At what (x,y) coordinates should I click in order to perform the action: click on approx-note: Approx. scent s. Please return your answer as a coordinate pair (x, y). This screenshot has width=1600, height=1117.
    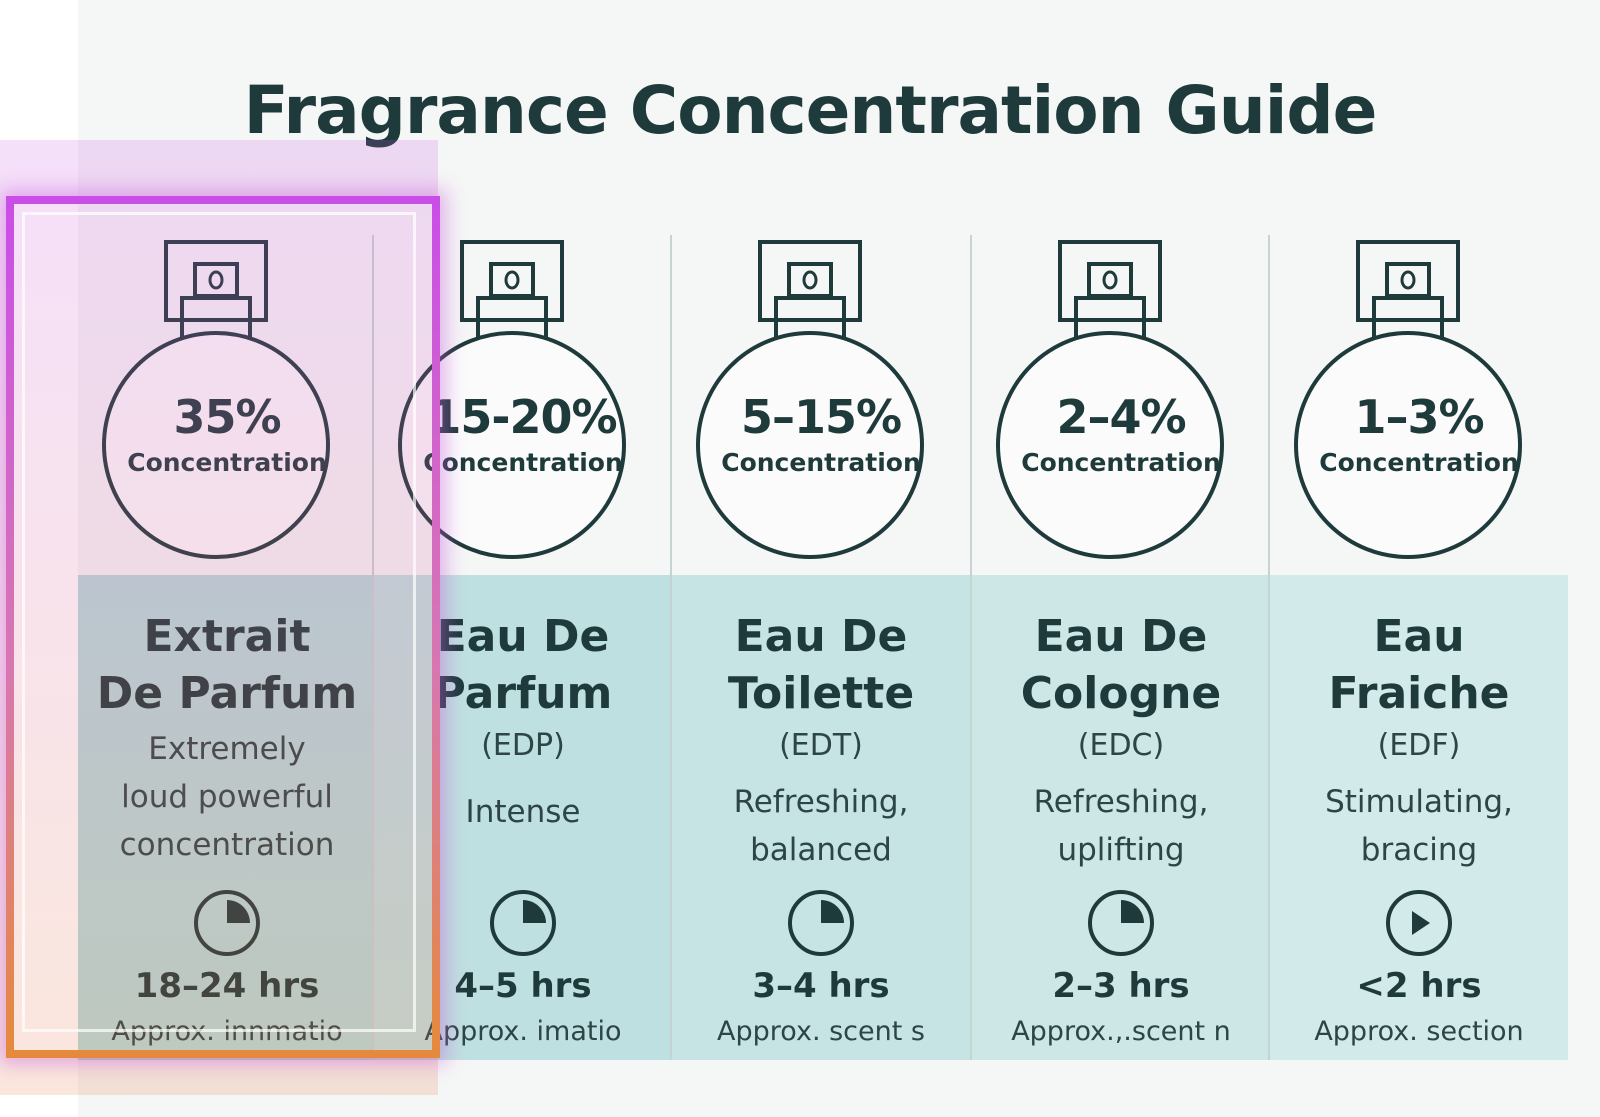
    Looking at the image, I should click on (821, 1031).